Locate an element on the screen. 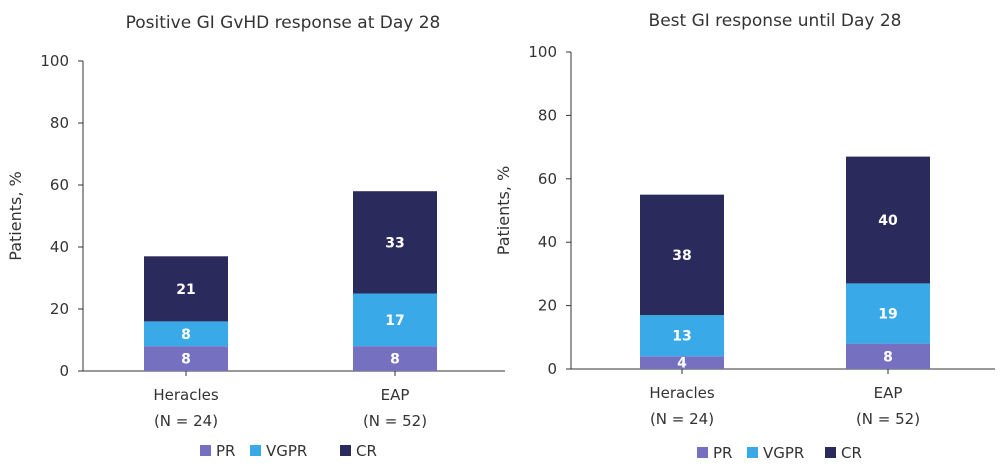  data-label: 13 is located at coordinates (681, 337).